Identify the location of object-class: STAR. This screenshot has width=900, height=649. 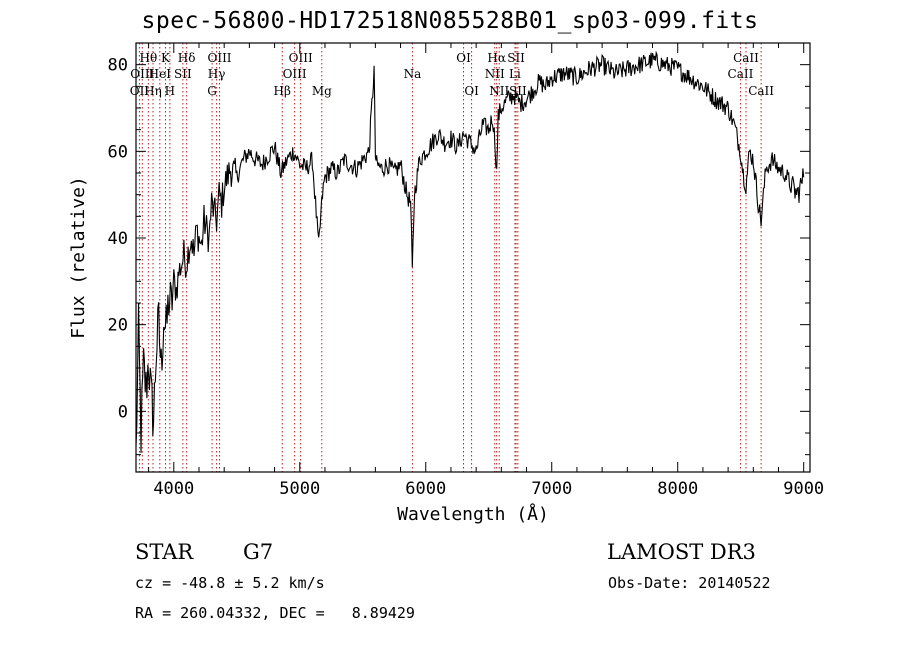
(164, 552).